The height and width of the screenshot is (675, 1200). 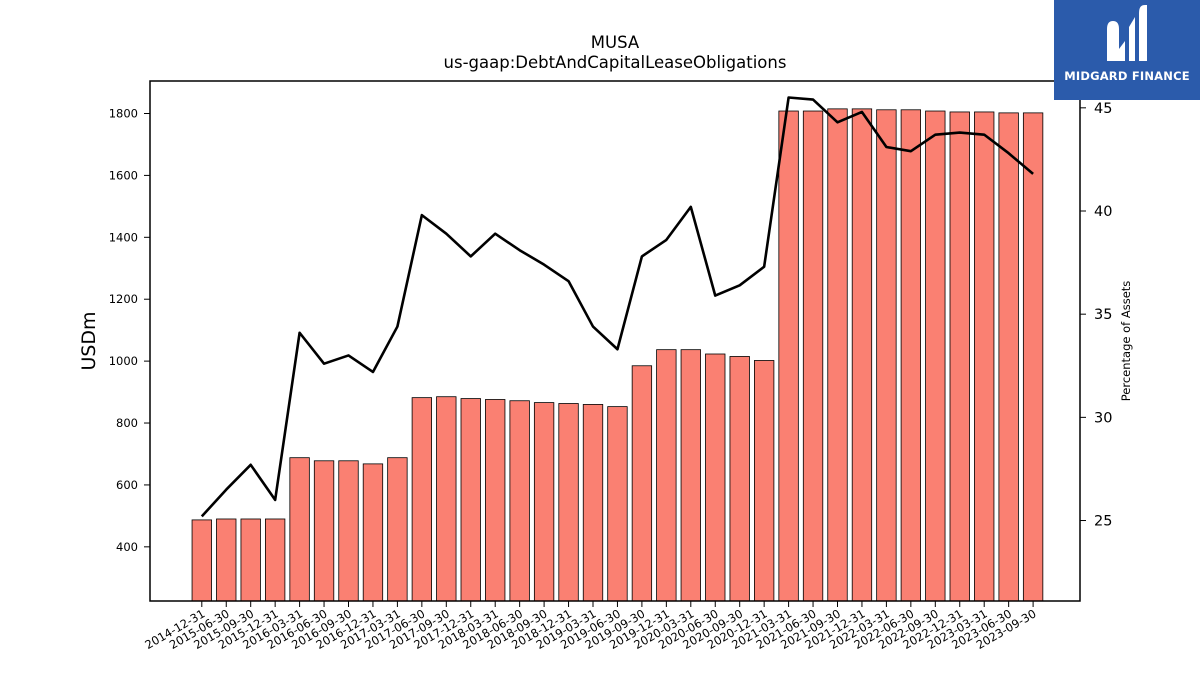 What do you see at coordinates (123, 114) in the screenshot?
I see `left-tick-label: 1800` at bounding box center [123, 114].